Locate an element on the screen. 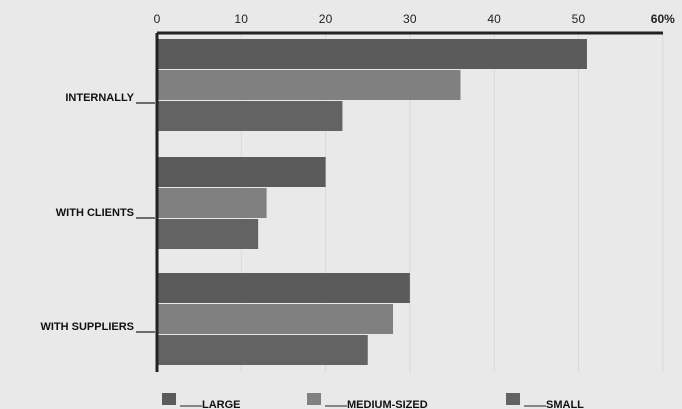 The width and height of the screenshot is (682, 409). bar-with-clients-large is located at coordinates (241, 172).